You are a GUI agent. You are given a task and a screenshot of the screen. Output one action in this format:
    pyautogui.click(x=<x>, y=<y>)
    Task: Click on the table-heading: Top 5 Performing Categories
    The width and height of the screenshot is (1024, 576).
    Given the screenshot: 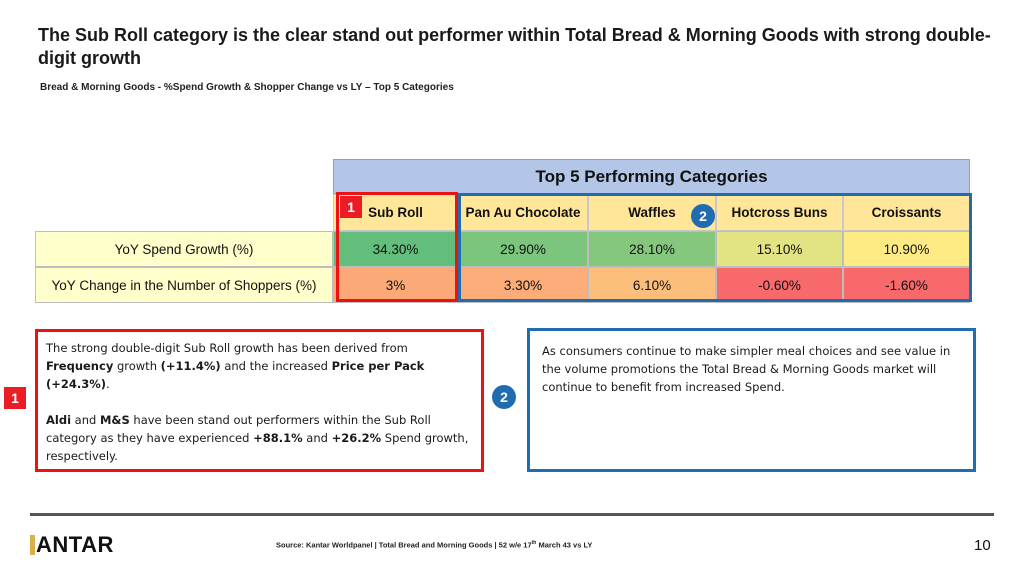 What is the action you would take?
    pyautogui.click(x=651, y=176)
    